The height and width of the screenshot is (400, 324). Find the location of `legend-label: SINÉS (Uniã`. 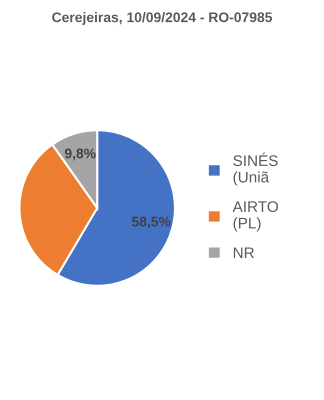

legend-label: SINÉS (Uniã is located at coordinates (255, 169).